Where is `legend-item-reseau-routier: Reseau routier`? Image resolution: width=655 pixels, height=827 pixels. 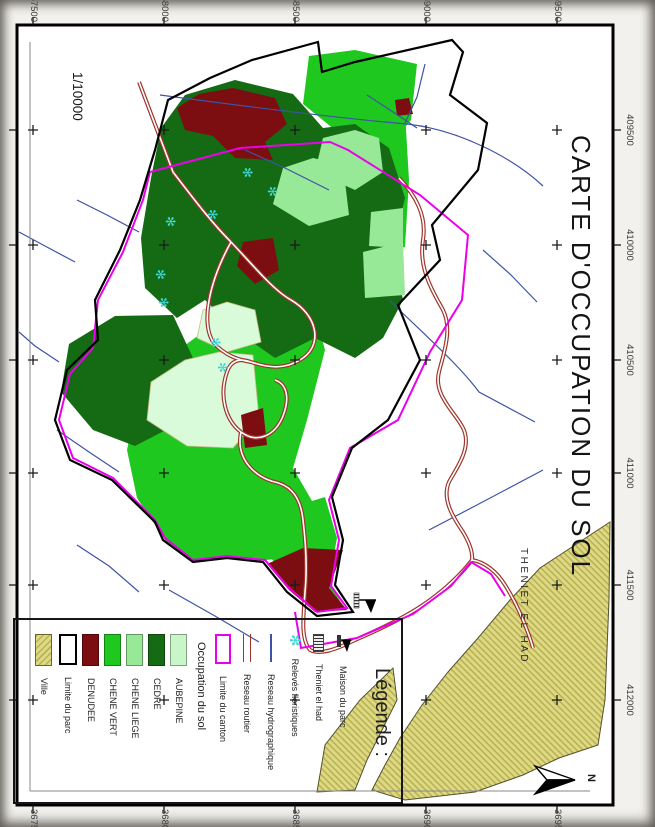
legend-item-reseau-routier: Reseau routier is located at coordinates (247, 719).